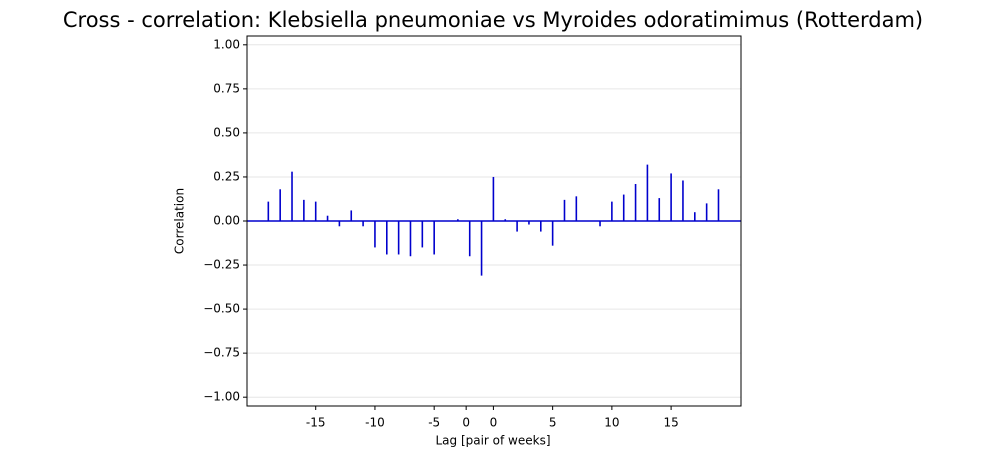  I want to click on x-axis-label: Lag [pair of weeks], so click(492, 441).